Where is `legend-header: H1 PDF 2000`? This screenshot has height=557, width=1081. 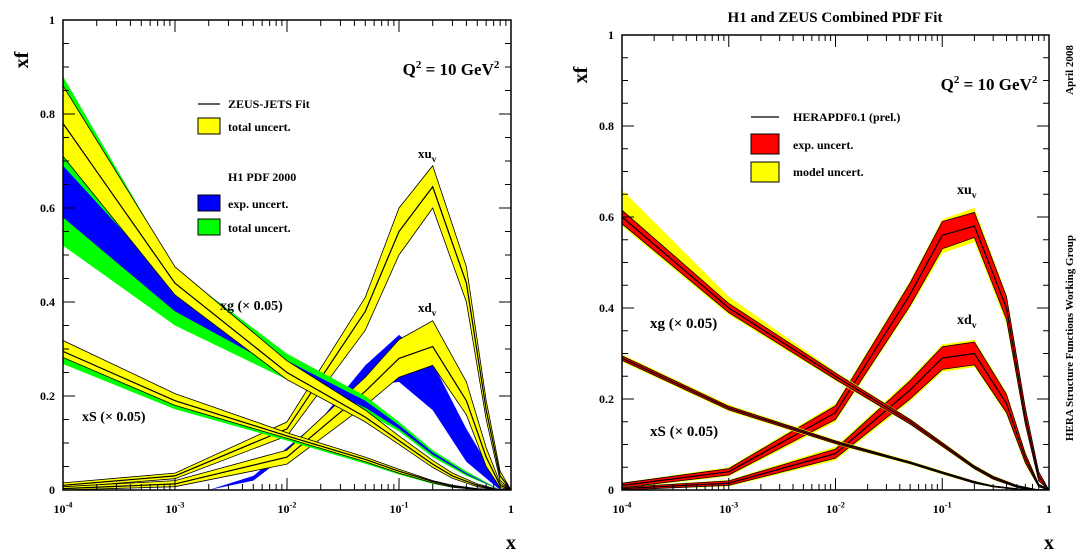 legend-header: H1 PDF 2000 is located at coordinates (262, 177).